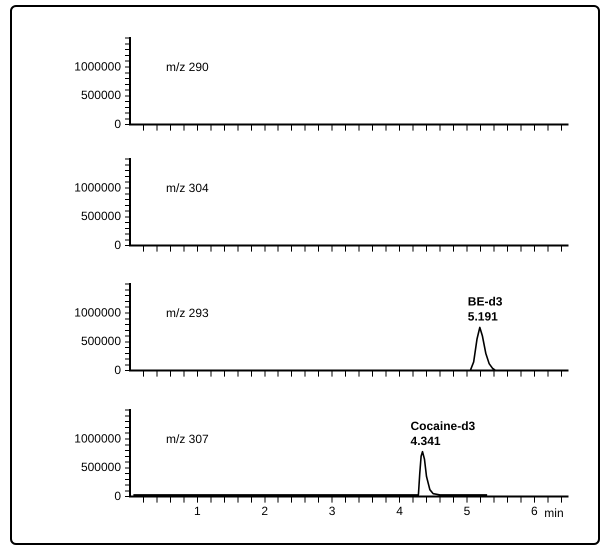  I want to click on annotation: m/z 290, so click(188, 67).